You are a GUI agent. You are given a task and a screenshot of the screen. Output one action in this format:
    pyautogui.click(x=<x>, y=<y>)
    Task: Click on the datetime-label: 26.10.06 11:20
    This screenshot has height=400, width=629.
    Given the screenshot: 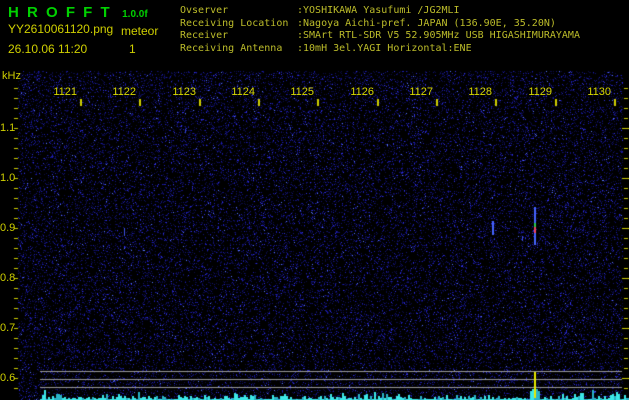 What is the action you would take?
    pyautogui.click(x=48, y=49)
    